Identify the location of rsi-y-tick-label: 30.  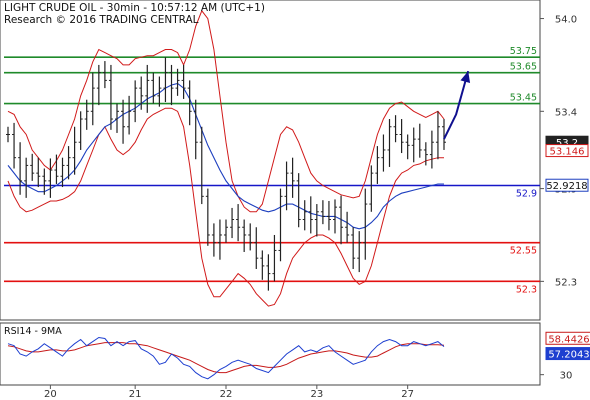
(566, 376).